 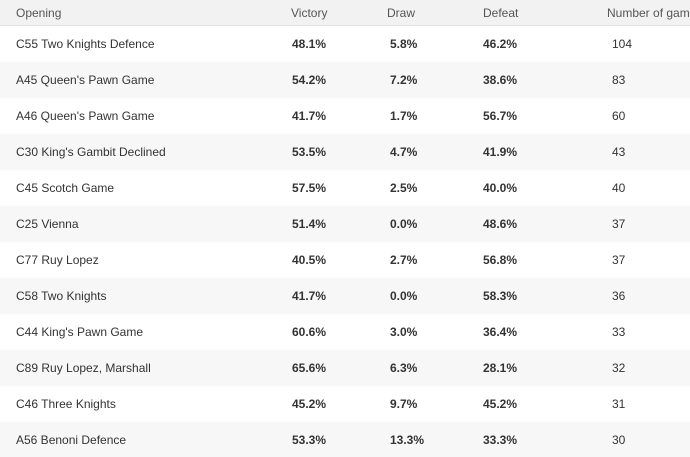 I want to click on defeat-cell: 36.4%, so click(x=500, y=332).